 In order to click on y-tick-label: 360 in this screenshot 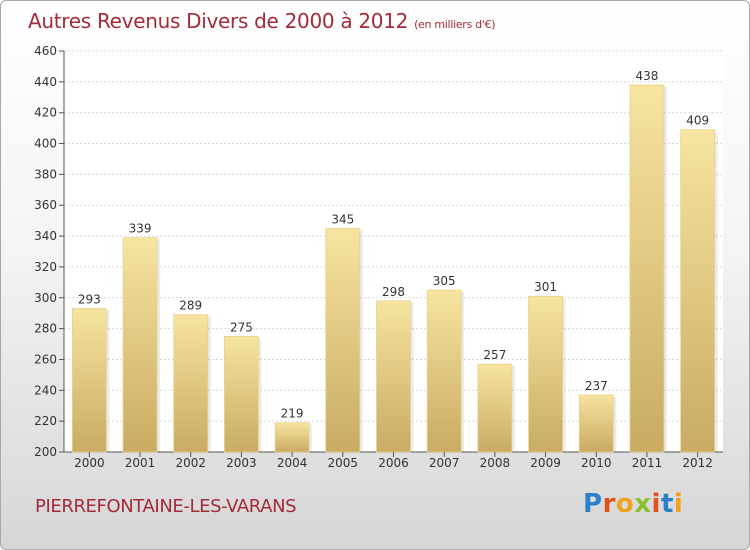, I will do `click(45, 205)`.